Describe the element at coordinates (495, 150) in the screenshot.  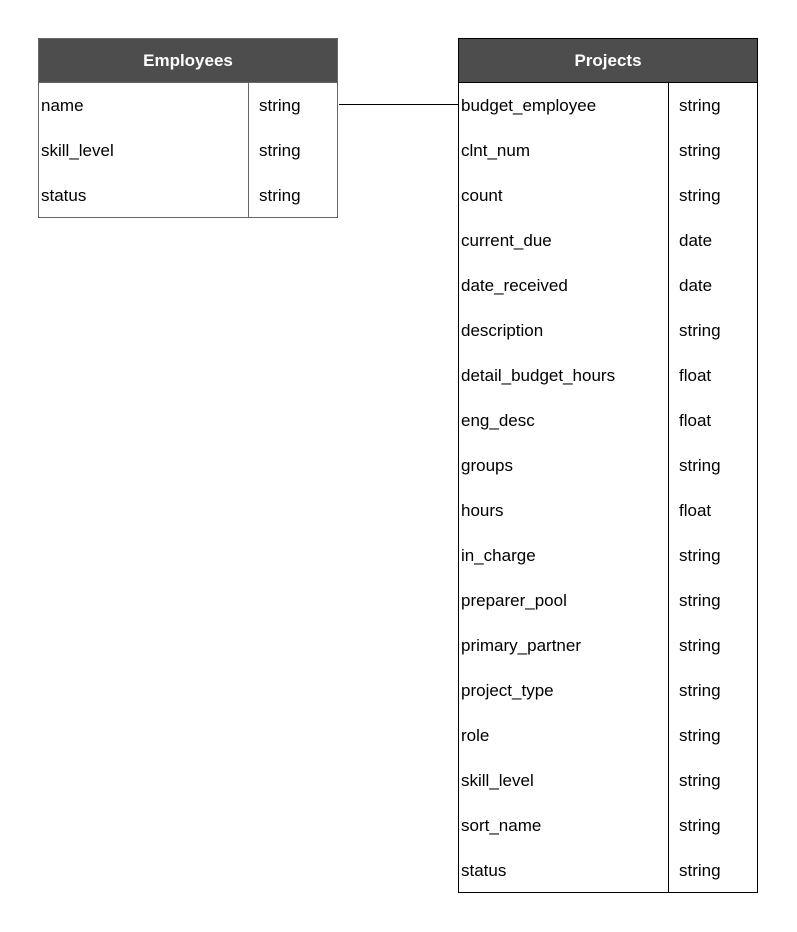
I see `field-name: clnt_num` at that location.